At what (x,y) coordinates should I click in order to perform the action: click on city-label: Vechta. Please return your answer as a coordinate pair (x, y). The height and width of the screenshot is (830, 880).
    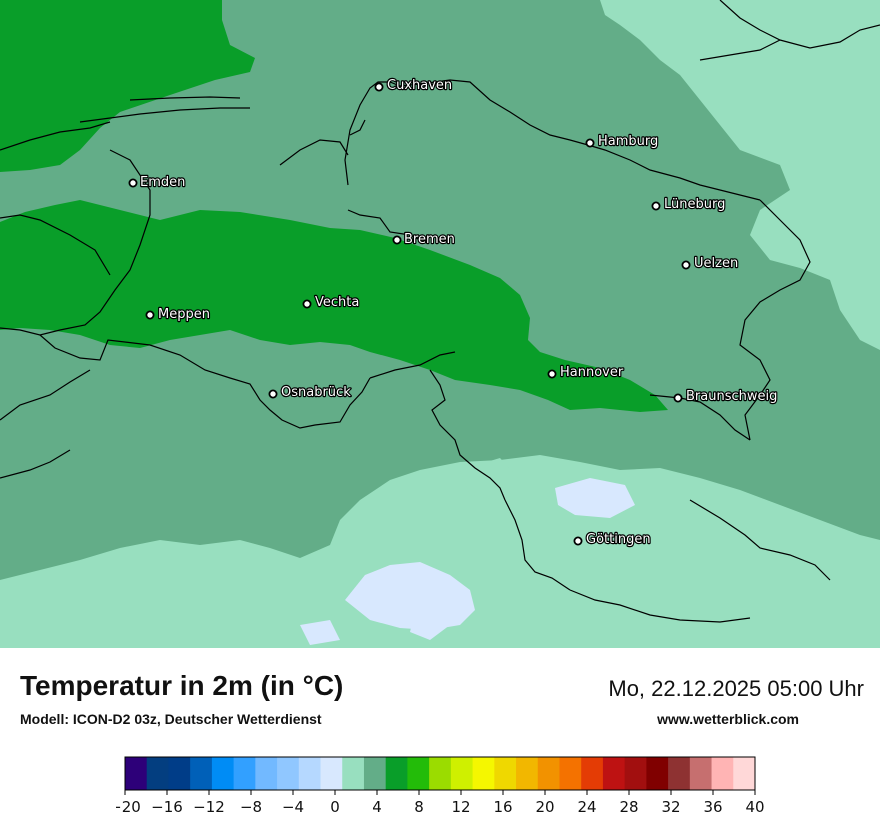
    Looking at the image, I should click on (337, 302).